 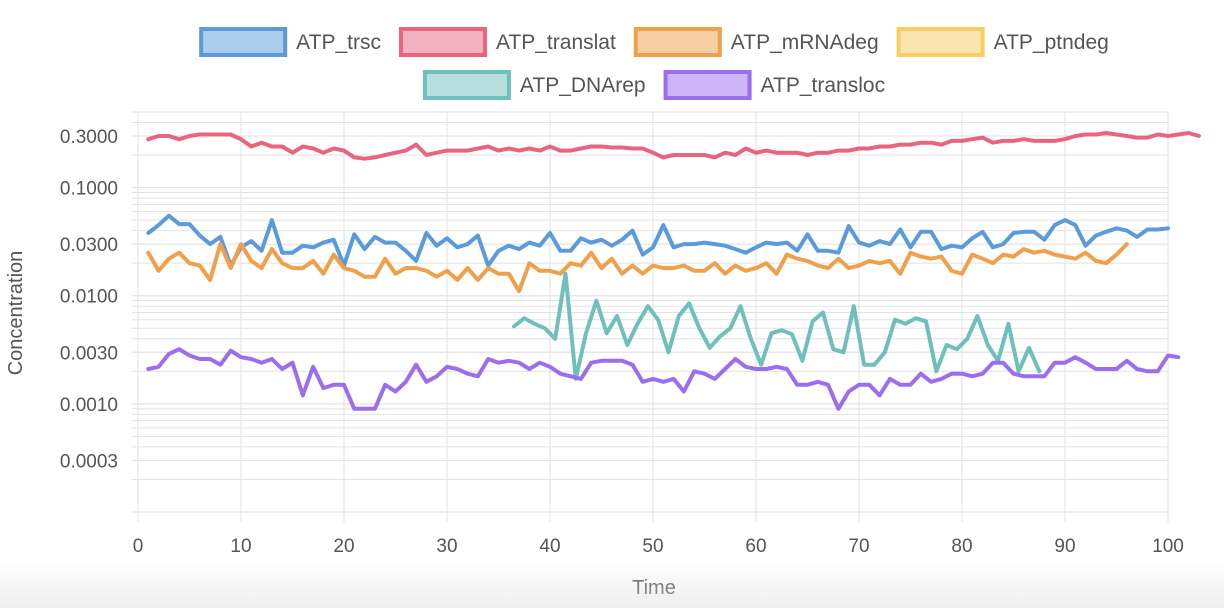 I want to click on y-tick-label: 0.0100, so click(x=89, y=297).